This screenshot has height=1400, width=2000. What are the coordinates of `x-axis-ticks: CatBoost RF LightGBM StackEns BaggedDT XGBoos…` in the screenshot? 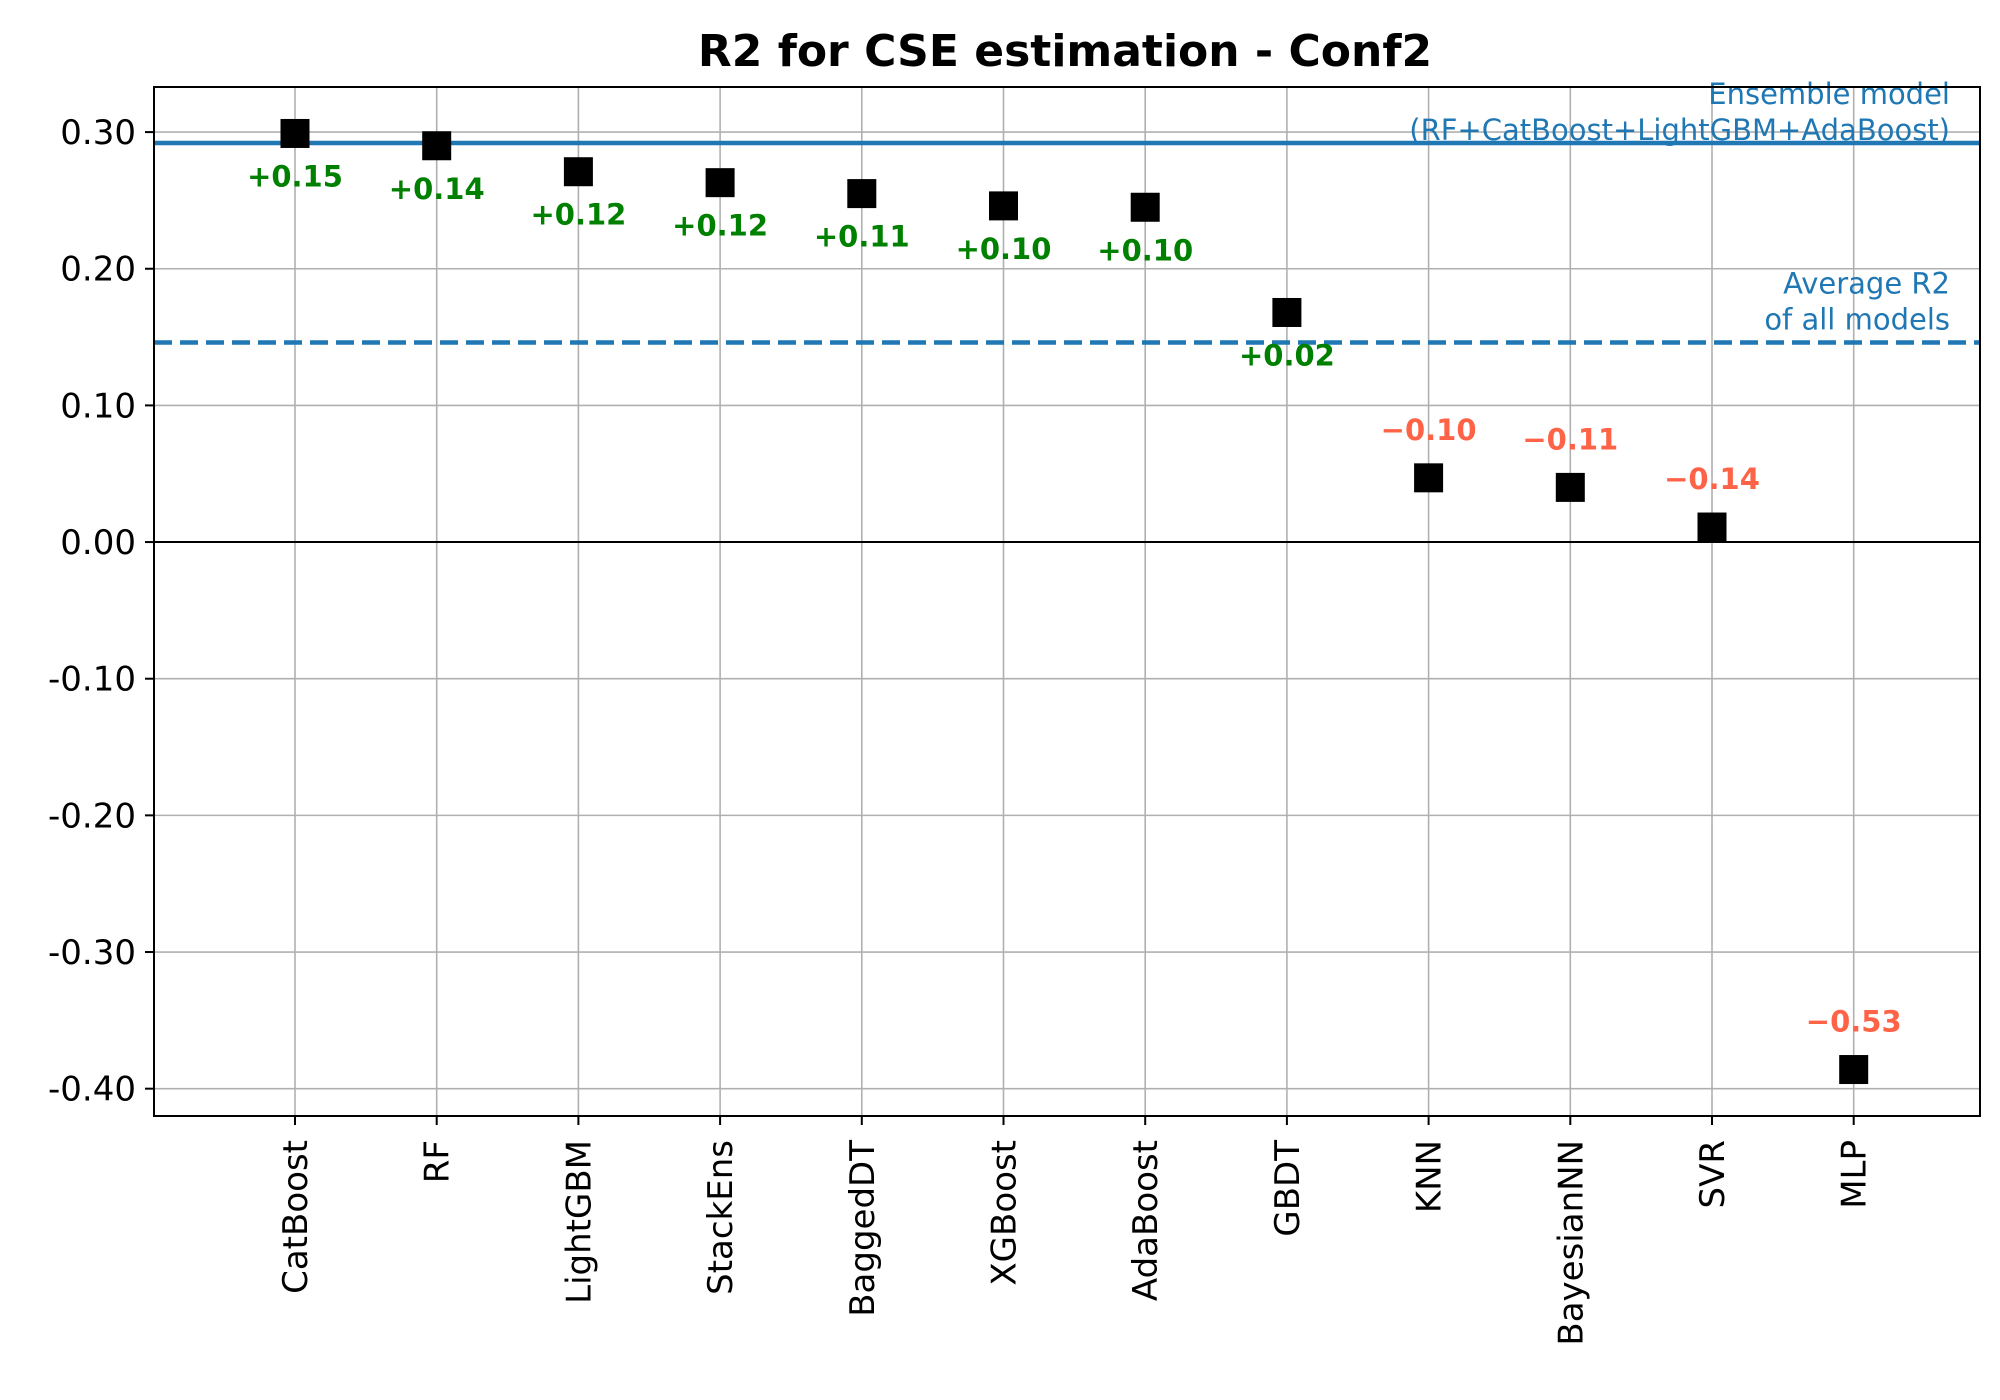 It's located at (1075, 1231).